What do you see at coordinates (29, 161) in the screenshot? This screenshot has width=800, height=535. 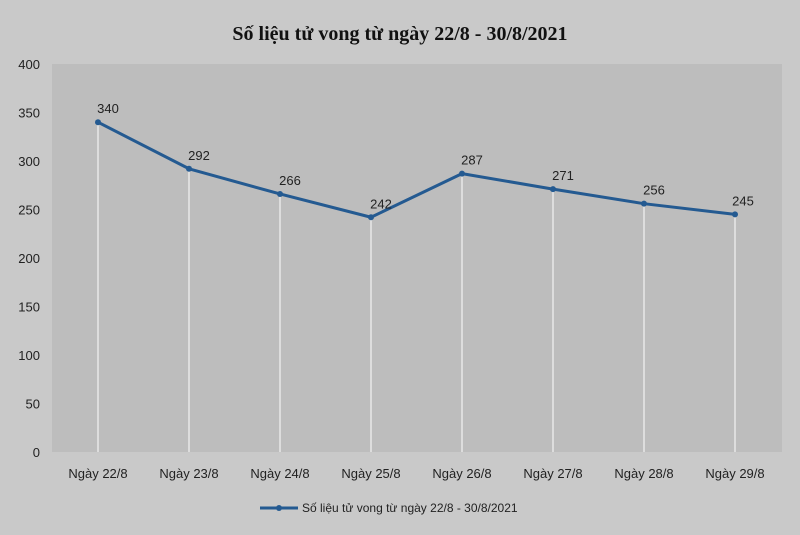 I see `y-tick-label: 300` at bounding box center [29, 161].